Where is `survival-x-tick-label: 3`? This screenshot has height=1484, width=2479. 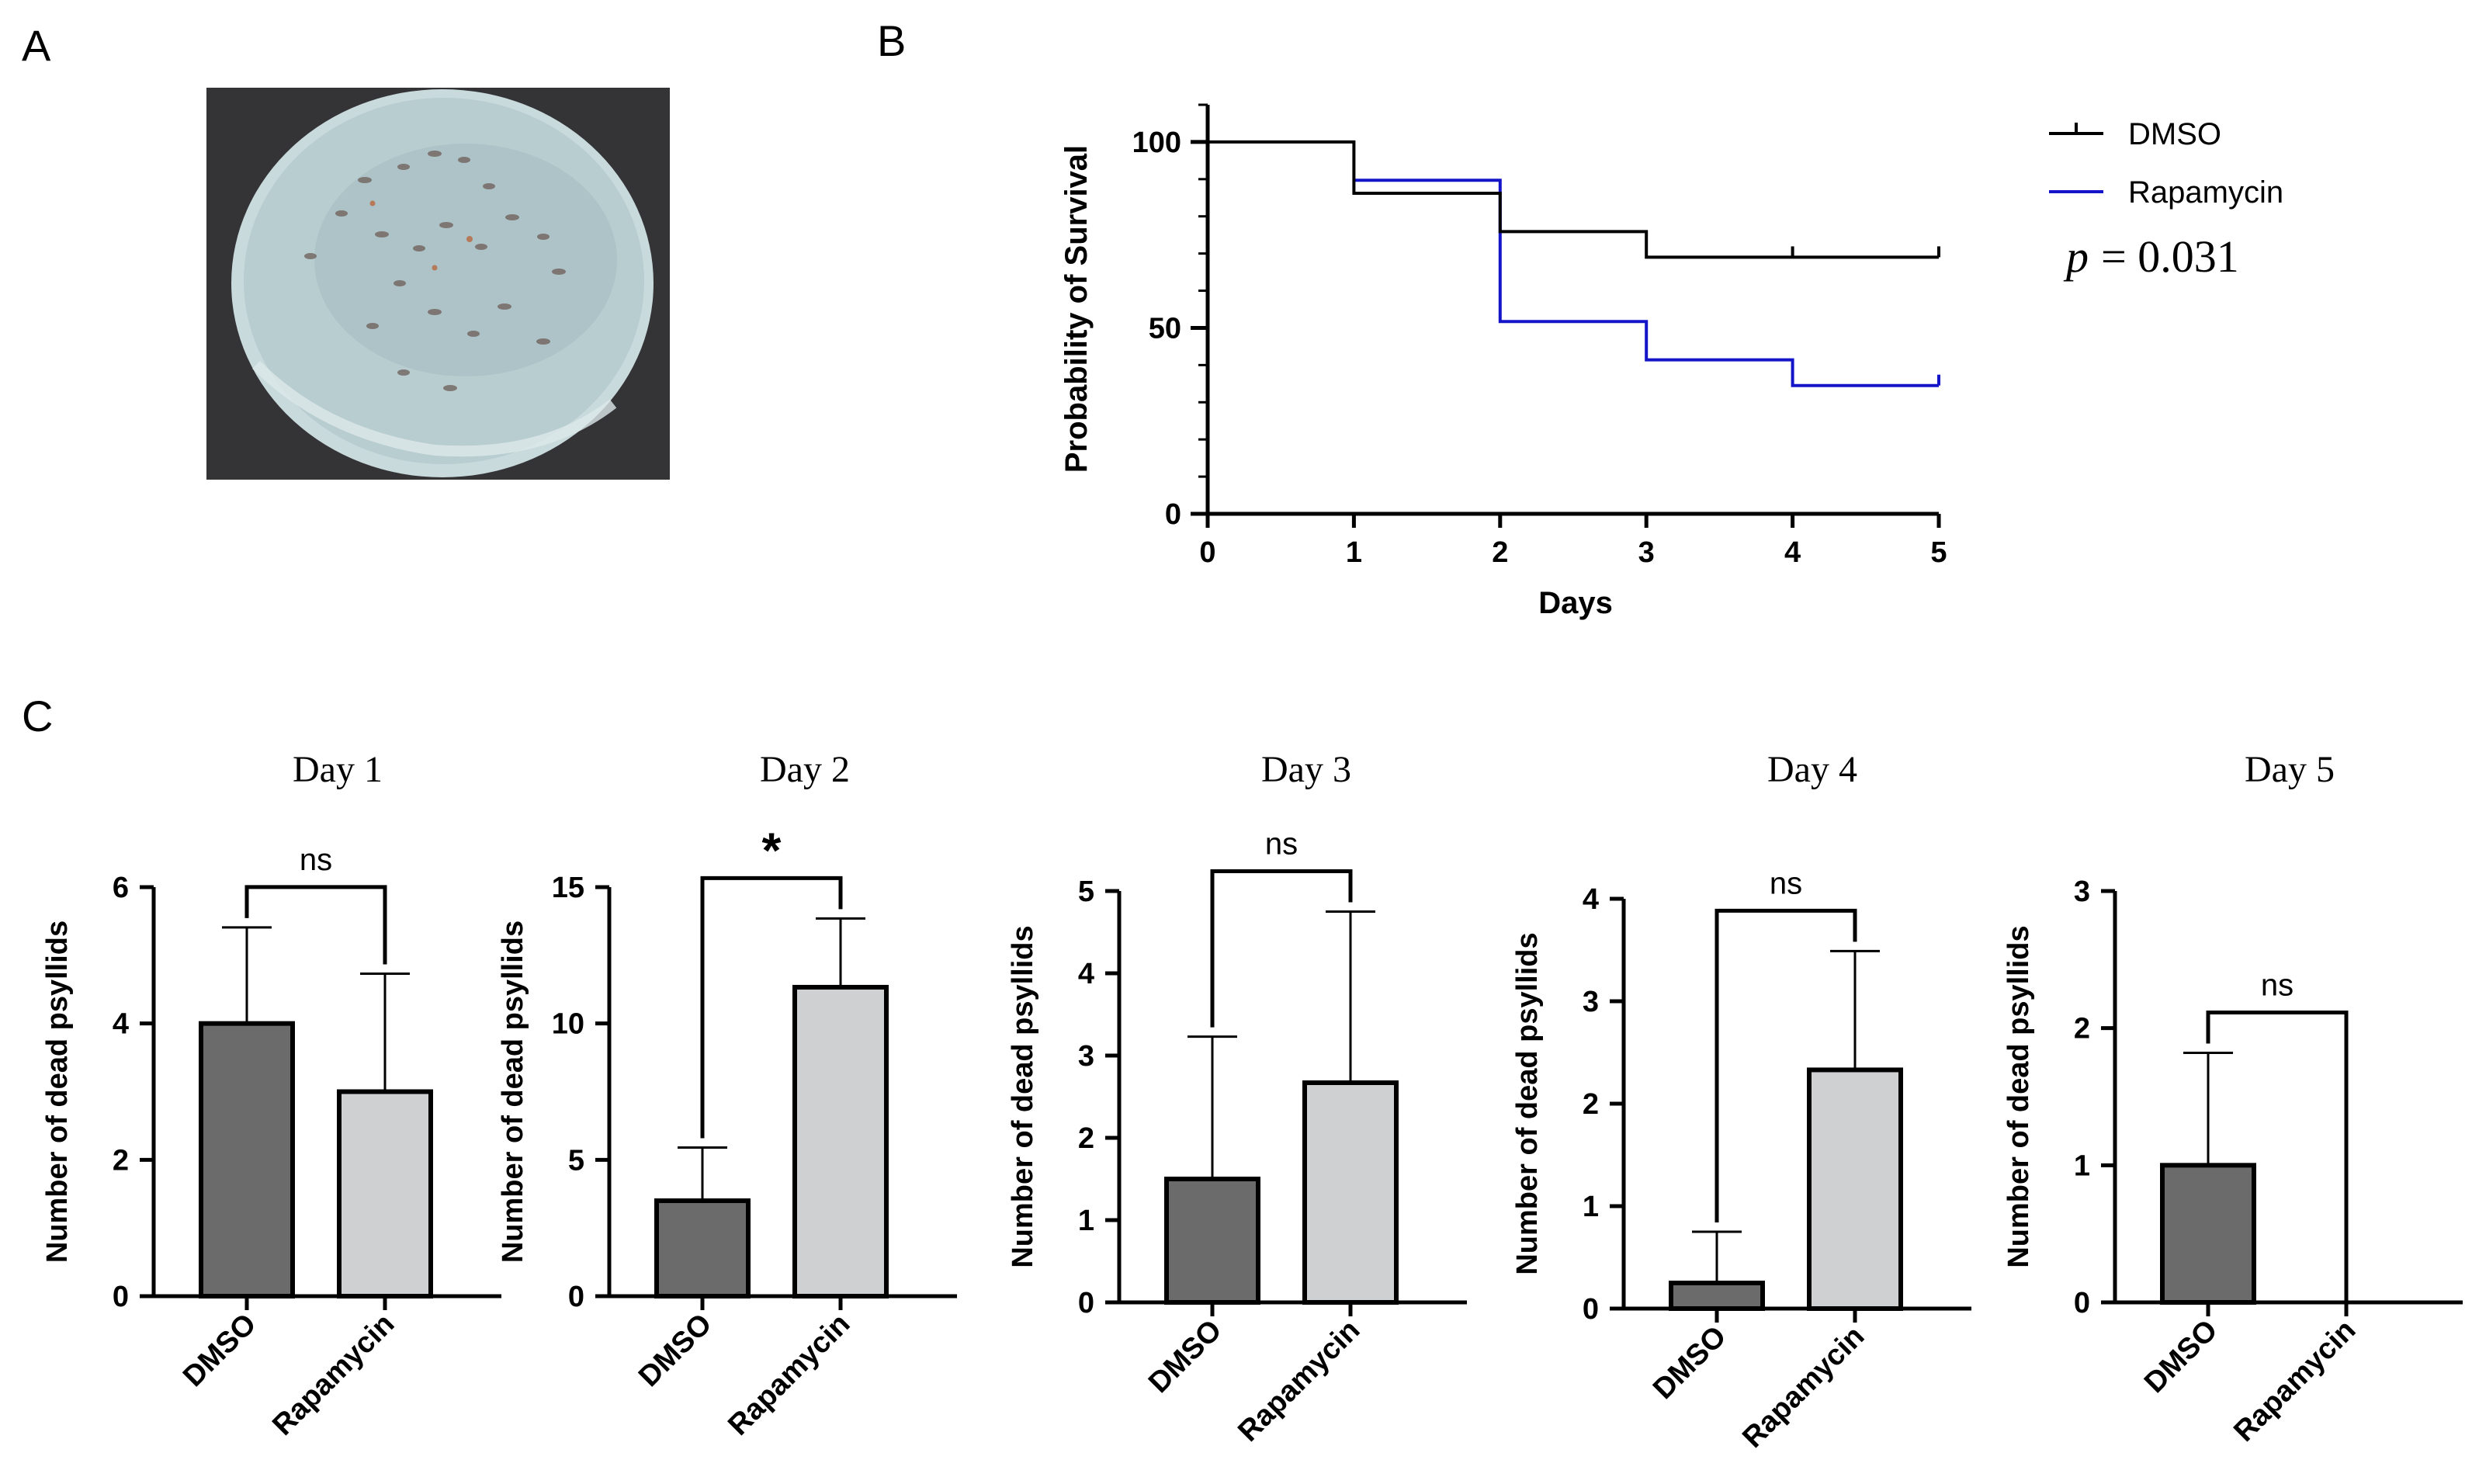 survival-x-tick-label: 3 is located at coordinates (1647, 552).